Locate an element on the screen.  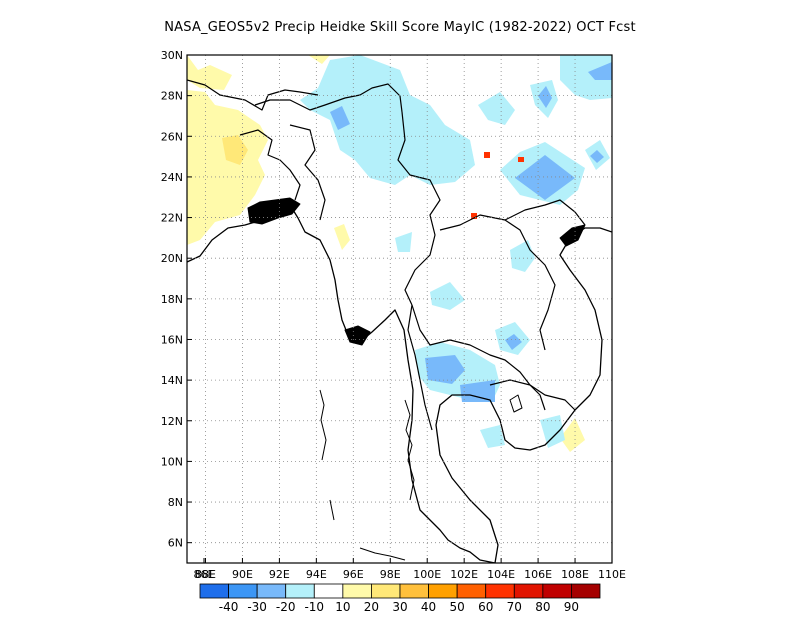
lon-tick-label: 104E is located at coordinates (501, 574).